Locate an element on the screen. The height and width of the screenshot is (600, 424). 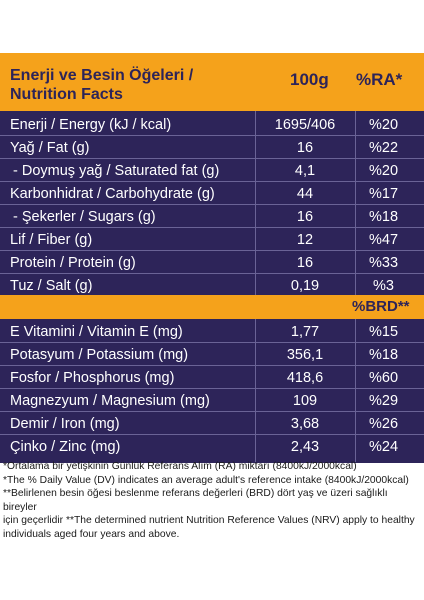
nutrient-name: - Şekerler / Sugars (g) is located at coordinates (84, 217).